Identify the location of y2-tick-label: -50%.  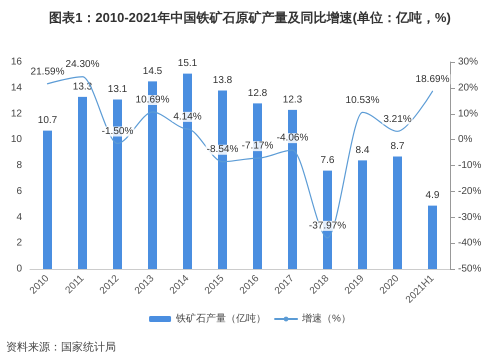
(470, 269).